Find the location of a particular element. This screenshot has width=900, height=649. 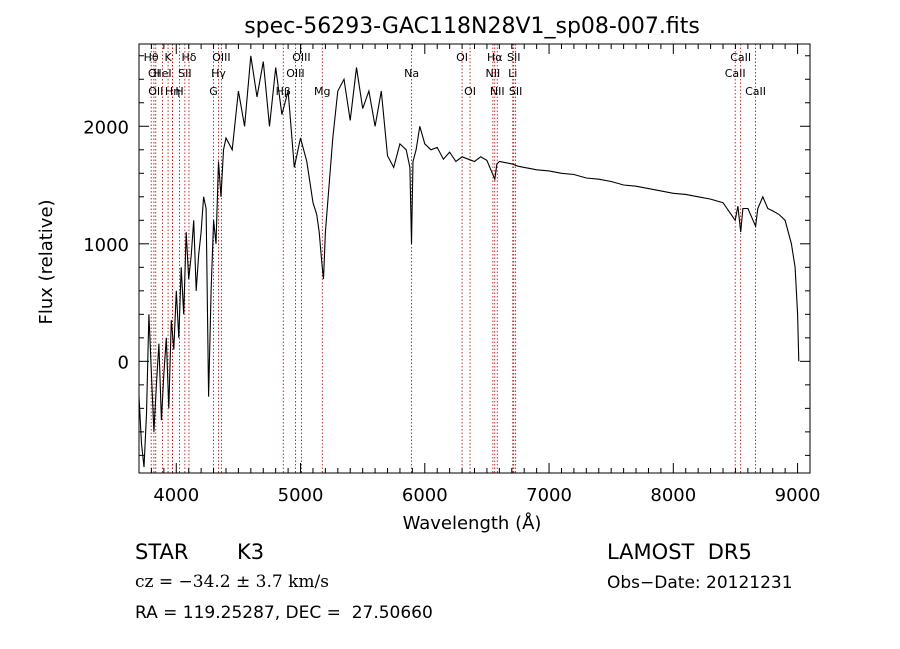

coordinates: RA = 119.25287, DEC = 27.50660 is located at coordinates (284, 613).